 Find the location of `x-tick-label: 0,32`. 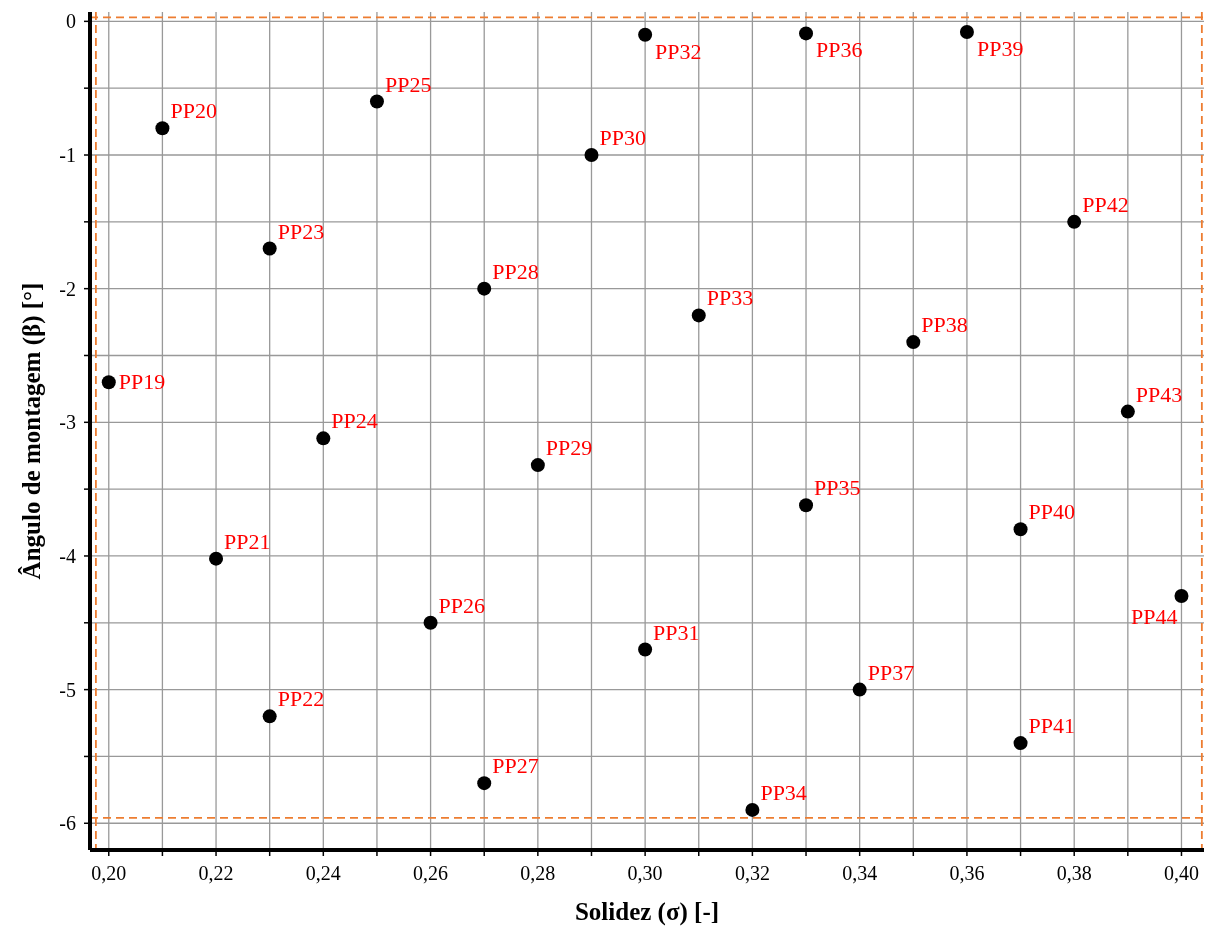

x-tick-label: 0,32 is located at coordinates (752, 873).